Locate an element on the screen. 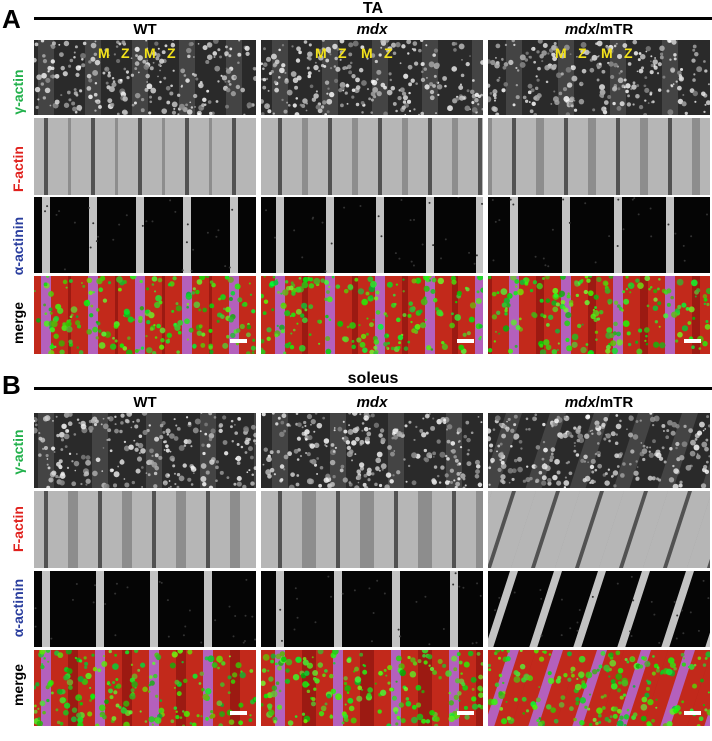  panel-a-col-wt: WT is located at coordinates (145, 29).